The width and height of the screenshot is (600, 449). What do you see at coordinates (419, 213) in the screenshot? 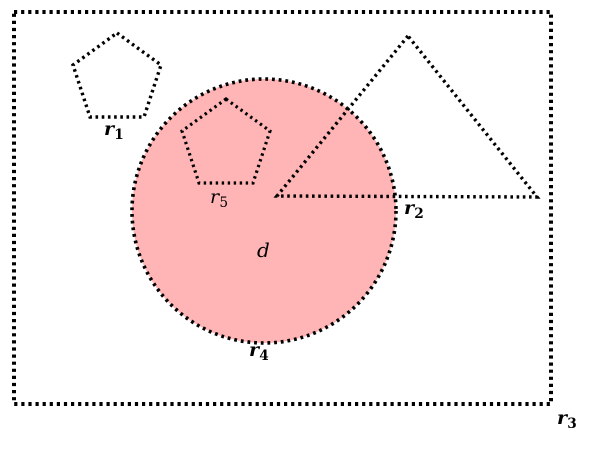
I see `label-r2-subscript: 2` at bounding box center [419, 213].